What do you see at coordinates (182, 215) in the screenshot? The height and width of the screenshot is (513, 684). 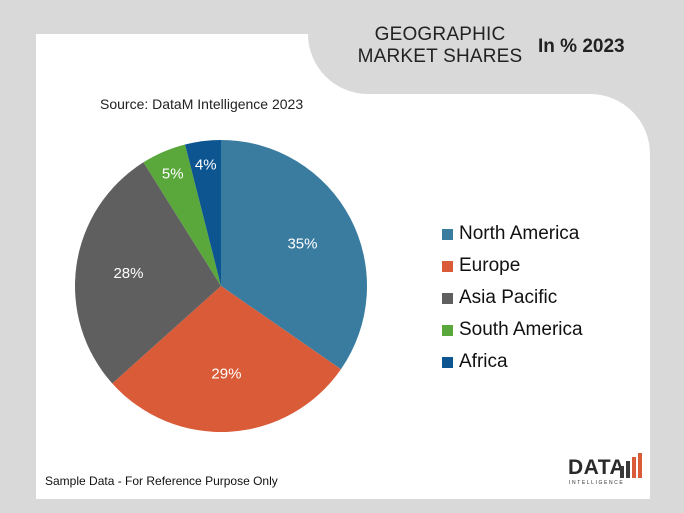 I see `pie-slice-south-america` at bounding box center [182, 215].